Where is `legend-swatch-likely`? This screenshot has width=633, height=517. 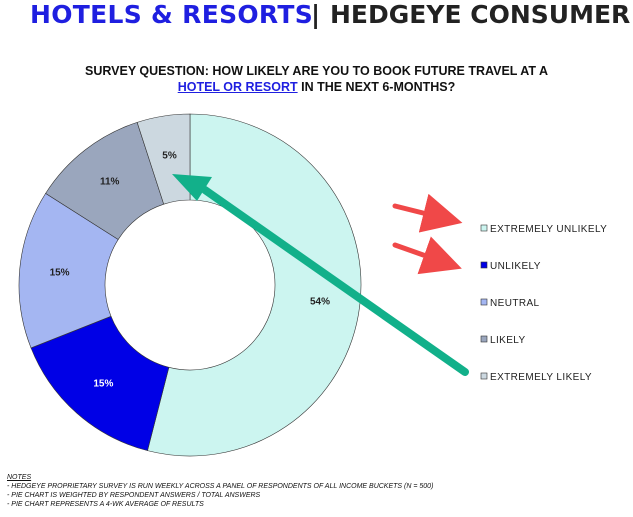
legend-swatch-likely is located at coordinates (484, 339).